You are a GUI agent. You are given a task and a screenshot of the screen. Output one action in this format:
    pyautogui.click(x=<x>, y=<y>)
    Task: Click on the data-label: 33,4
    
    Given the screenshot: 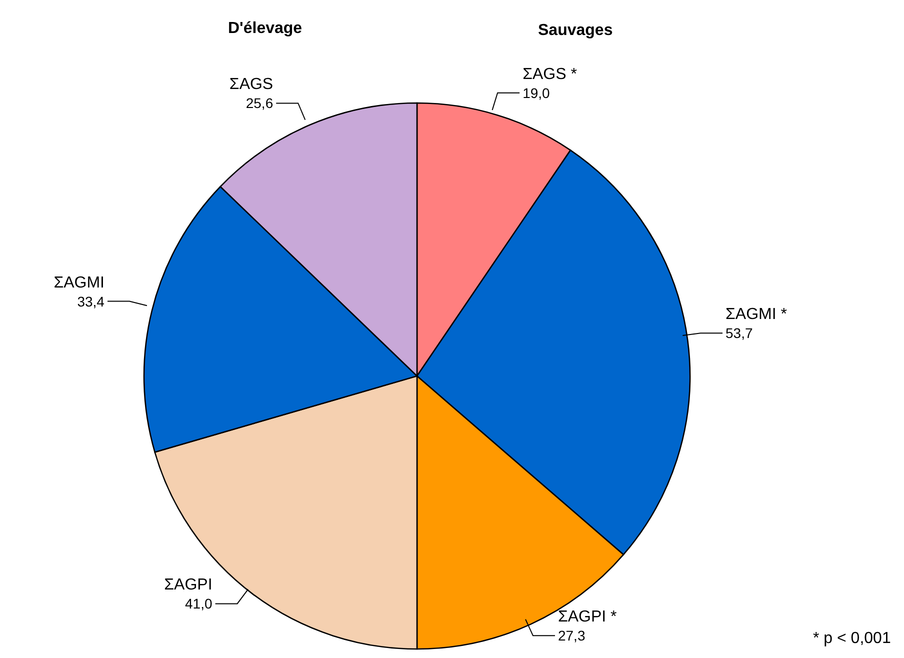 What is the action you would take?
    pyautogui.click(x=91, y=301)
    